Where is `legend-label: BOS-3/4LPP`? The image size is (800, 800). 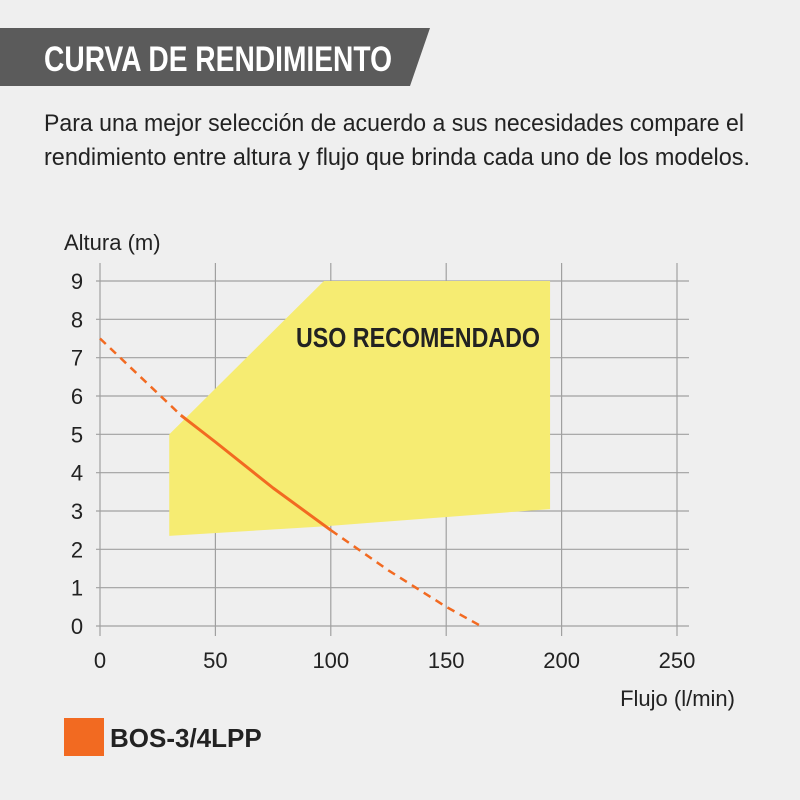
legend-label: BOS-3/4LPP is located at coordinates (186, 738).